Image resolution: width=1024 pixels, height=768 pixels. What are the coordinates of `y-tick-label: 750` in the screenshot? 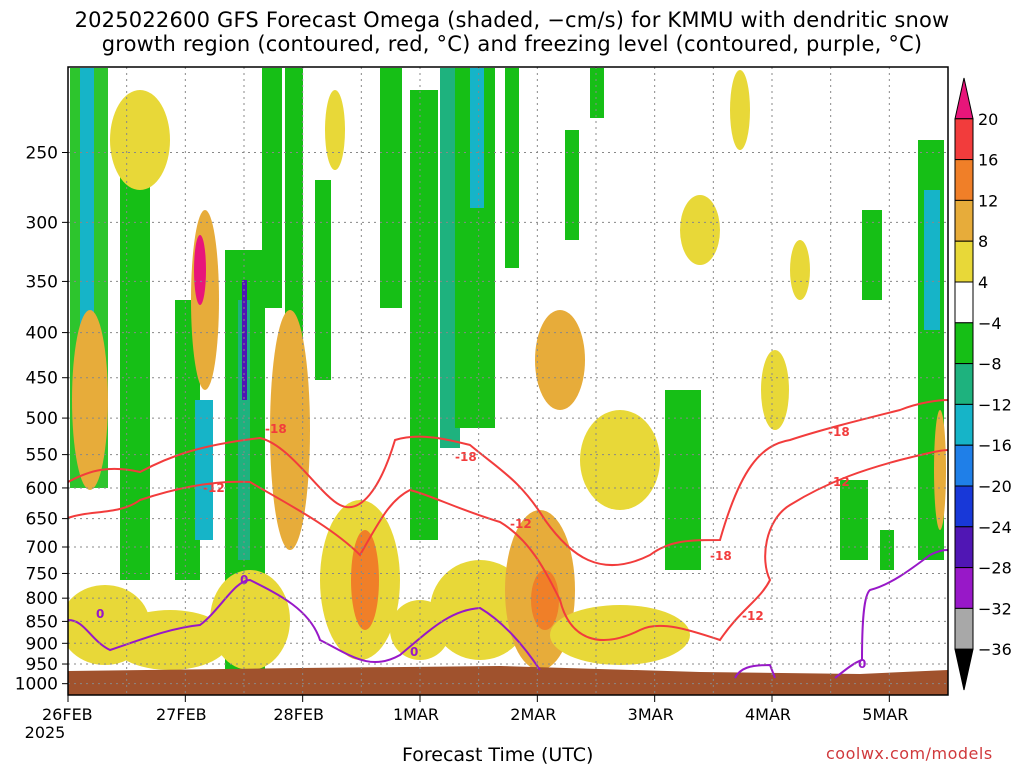 It's located at (42, 574).